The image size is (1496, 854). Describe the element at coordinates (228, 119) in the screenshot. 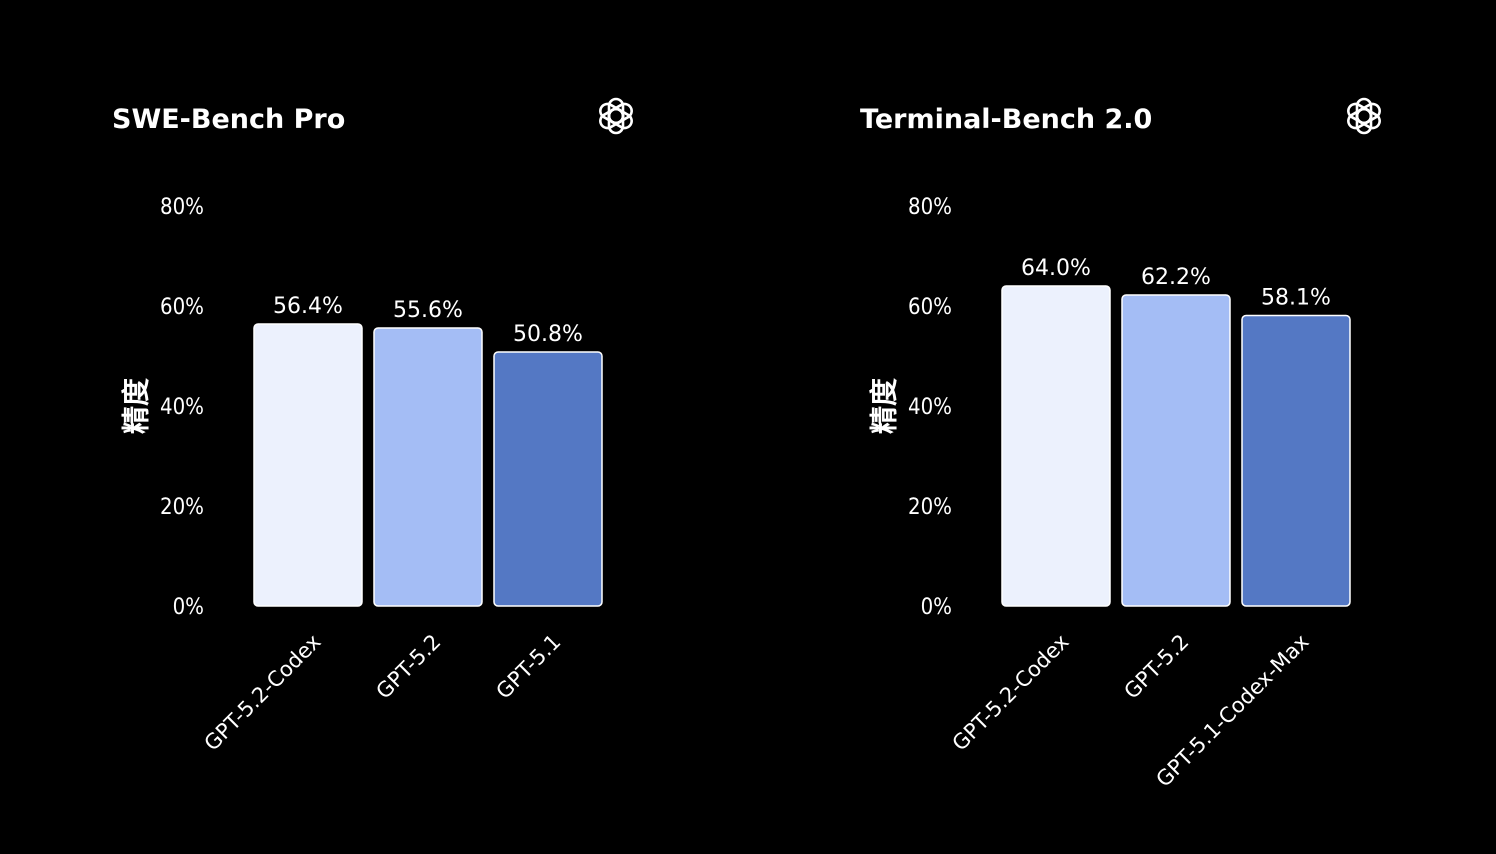

I see `chart-title: SWE-Bench Pro` at that location.